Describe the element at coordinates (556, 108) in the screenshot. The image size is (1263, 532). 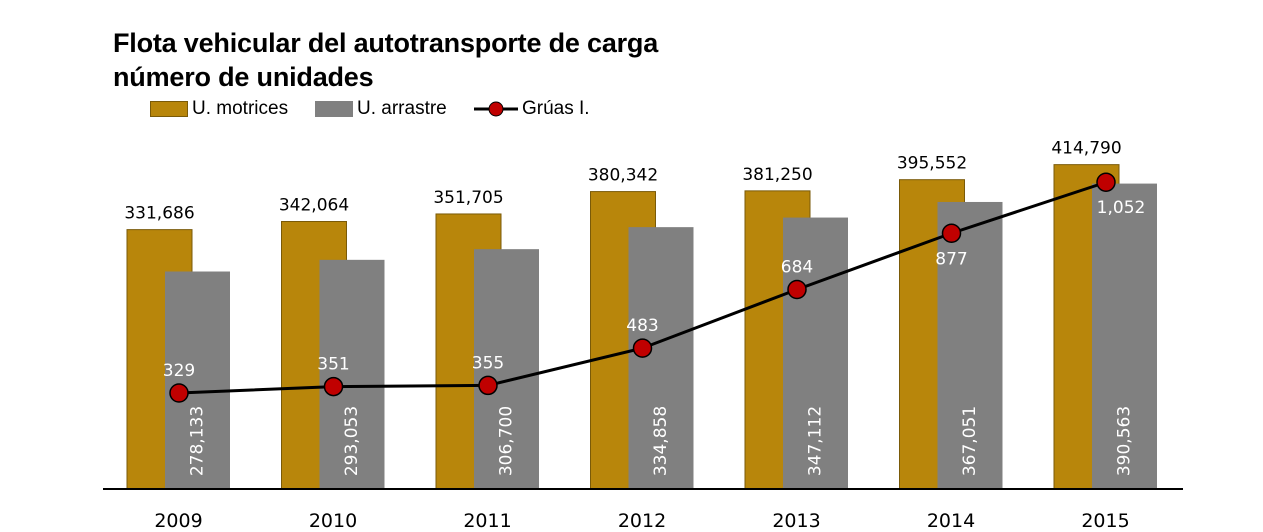
I see `legend-label-gruas: Grúas I.` at that location.